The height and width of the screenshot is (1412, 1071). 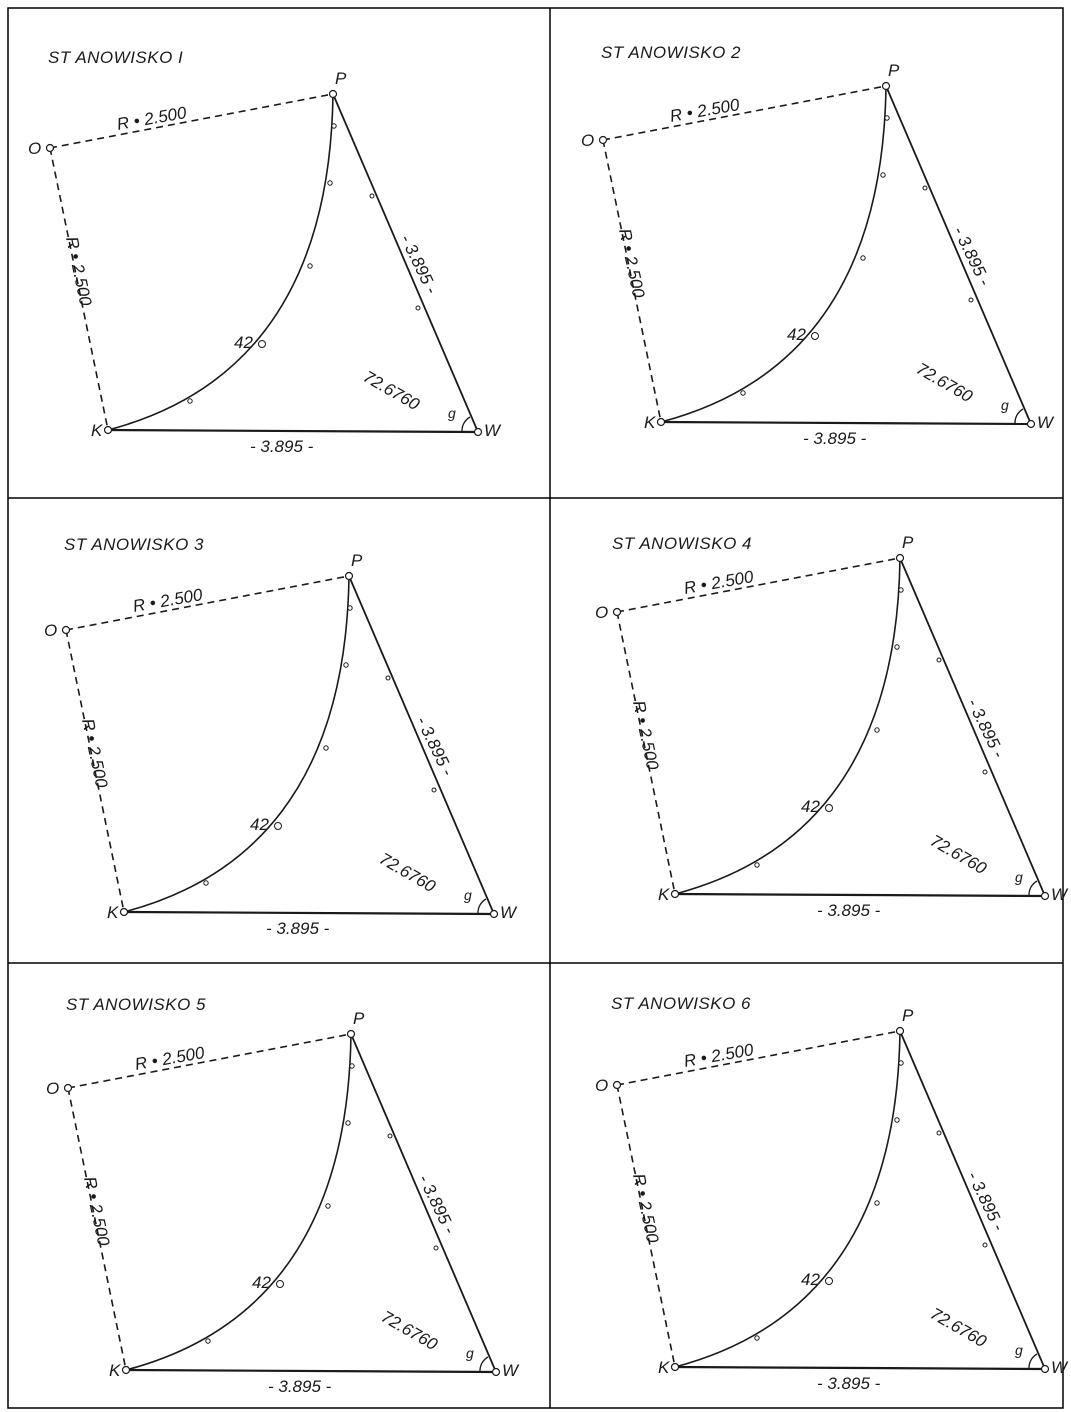 I want to click on panel-title-1: ST ANOWISKO I, so click(x=115, y=57).